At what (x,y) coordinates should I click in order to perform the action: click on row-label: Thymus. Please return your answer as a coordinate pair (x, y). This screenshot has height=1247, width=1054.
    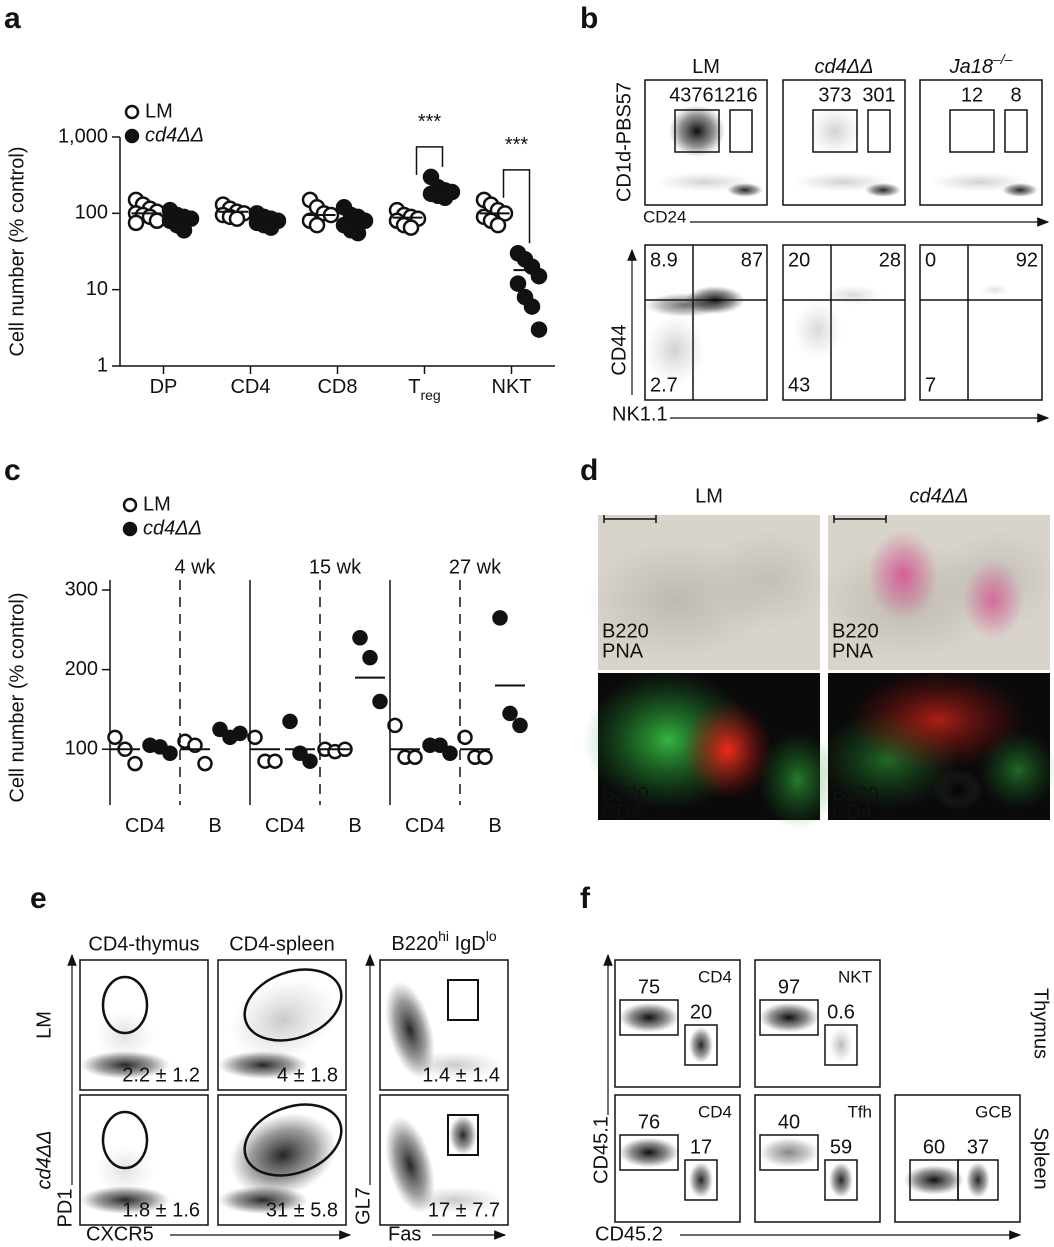
    Looking at the image, I should click on (1041, 1023).